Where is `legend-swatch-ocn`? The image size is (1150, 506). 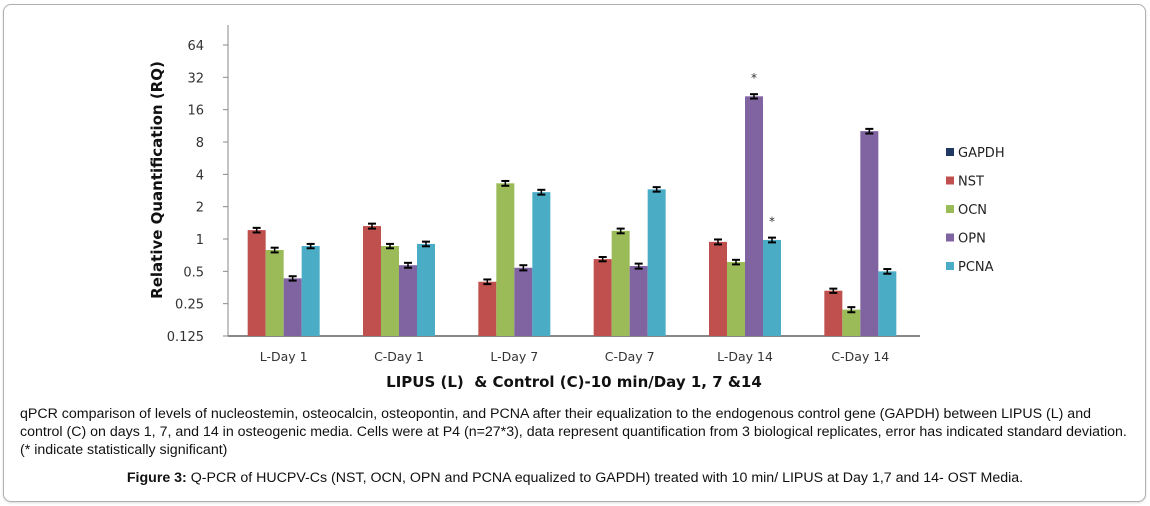
legend-swatch-ocn is located at coordinates (950, 209).